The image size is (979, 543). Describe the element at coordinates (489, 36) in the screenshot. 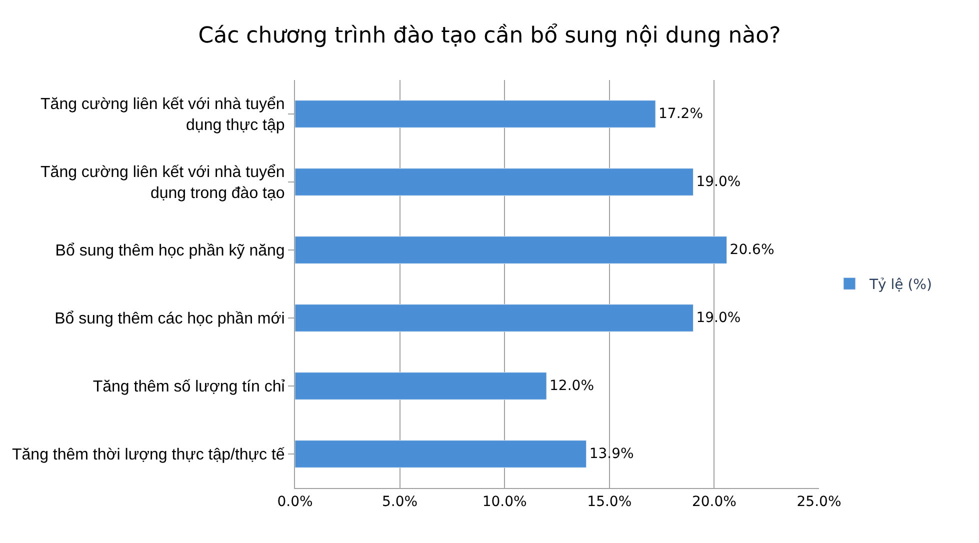

I see `chart-title: Các chương trình đào tạo cần bổ sung nội dung nào?` at that location.